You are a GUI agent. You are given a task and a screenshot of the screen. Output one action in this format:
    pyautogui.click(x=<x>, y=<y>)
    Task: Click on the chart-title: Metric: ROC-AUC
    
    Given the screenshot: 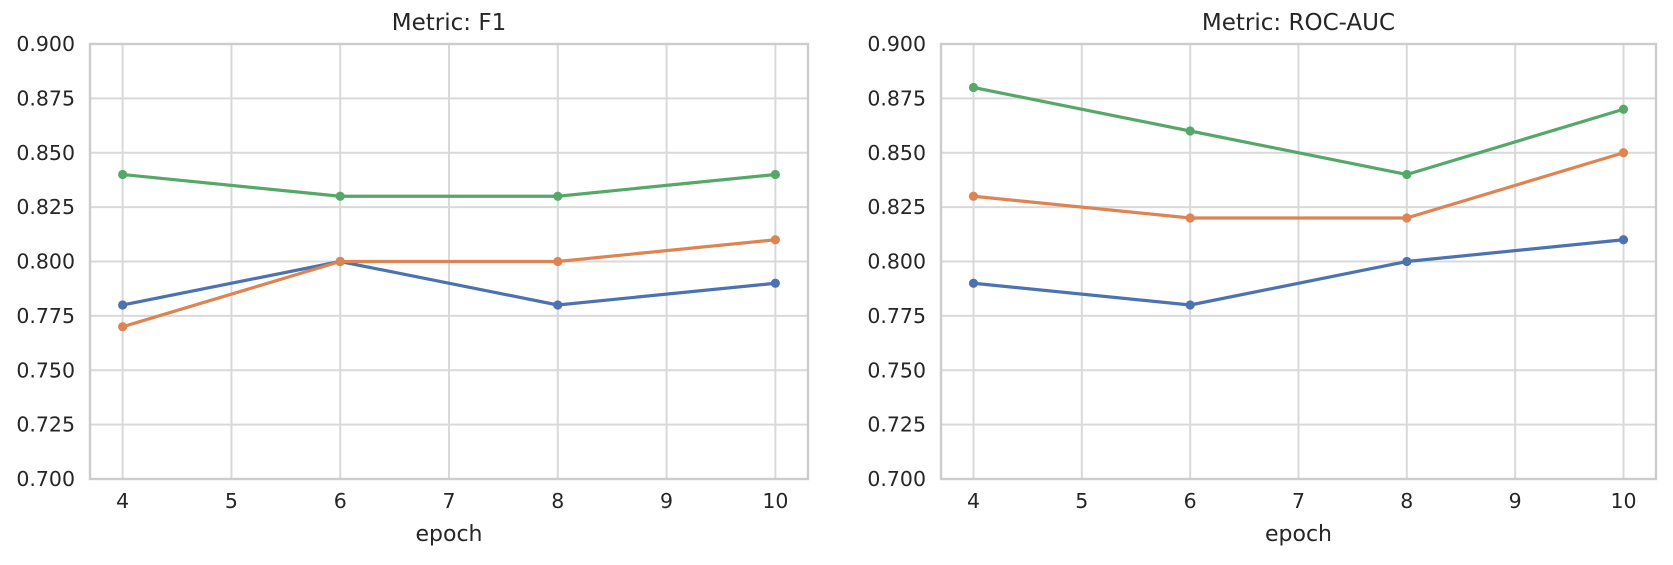 What is the action you would take?
    pyautogui.click(x=1298, y=23)
    